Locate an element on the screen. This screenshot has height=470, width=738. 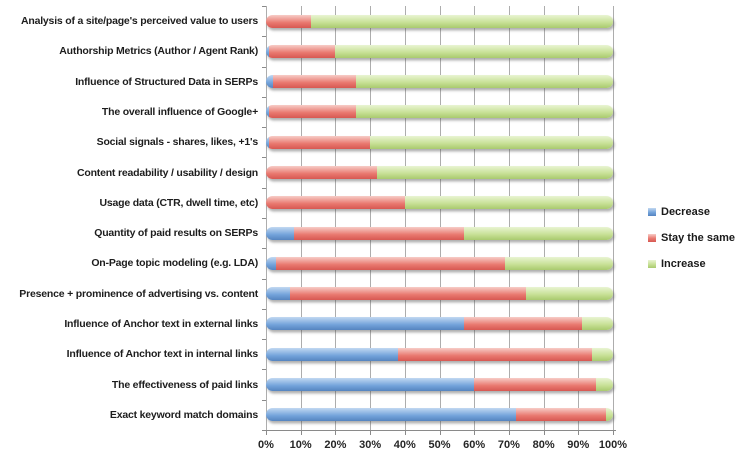
x-tick-label: 60% is located at coordinates (474, 445).